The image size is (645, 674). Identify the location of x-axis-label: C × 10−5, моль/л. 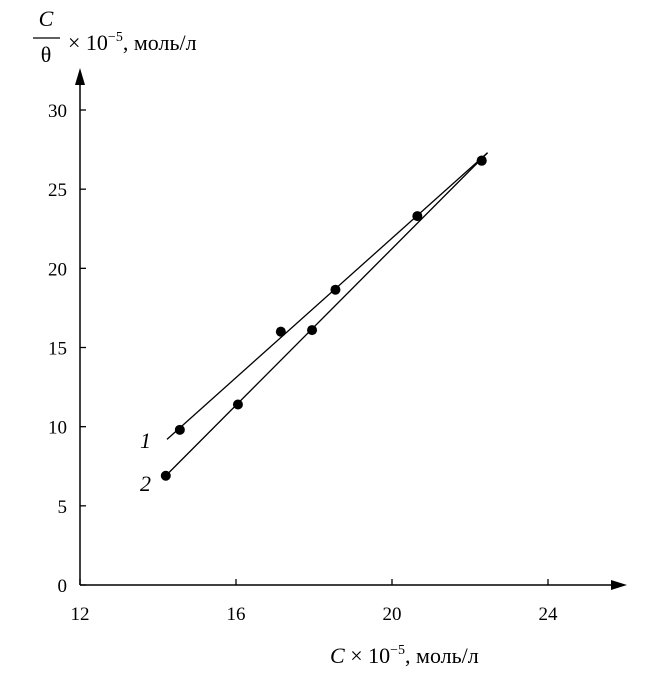
(404, 655).